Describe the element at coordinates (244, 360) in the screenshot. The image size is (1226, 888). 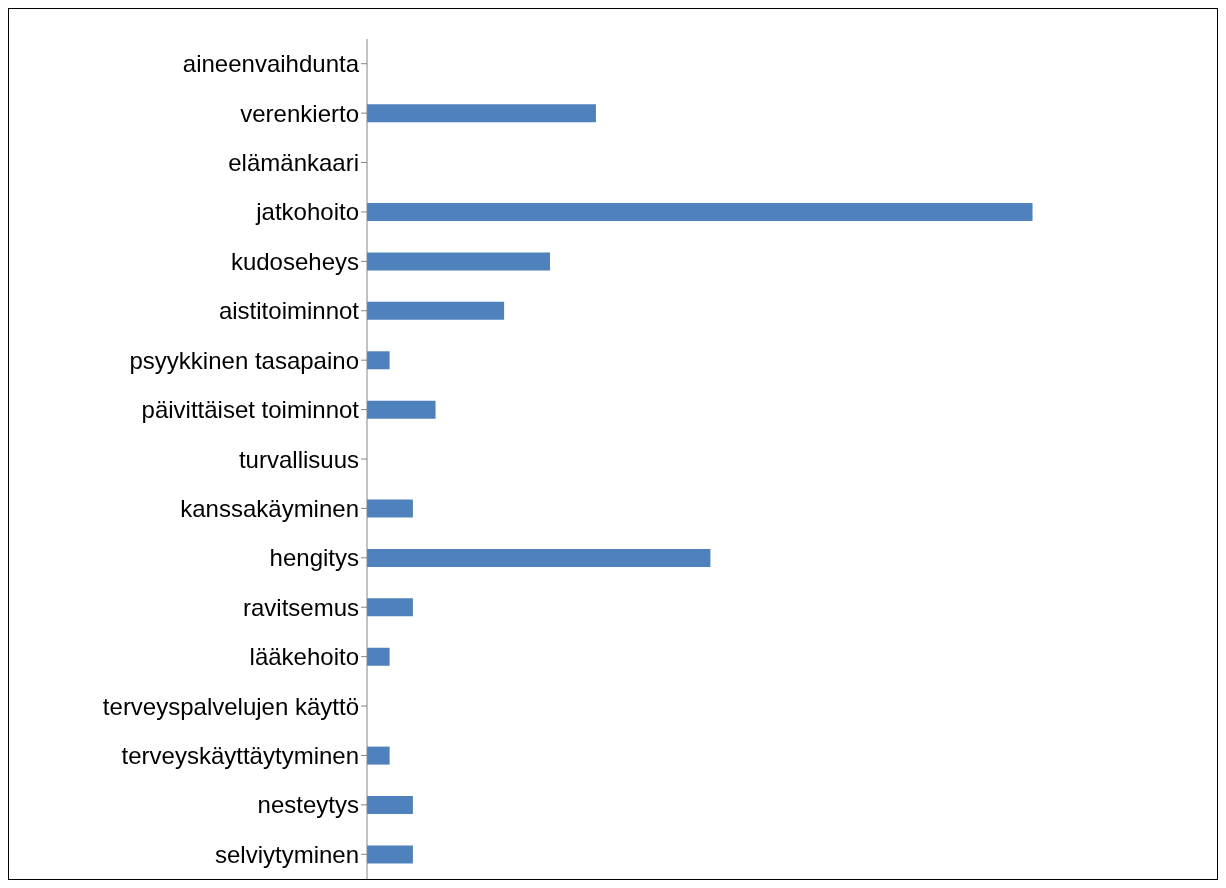
I see `y-tick-label: psyykkinen tasapaino` at that location.